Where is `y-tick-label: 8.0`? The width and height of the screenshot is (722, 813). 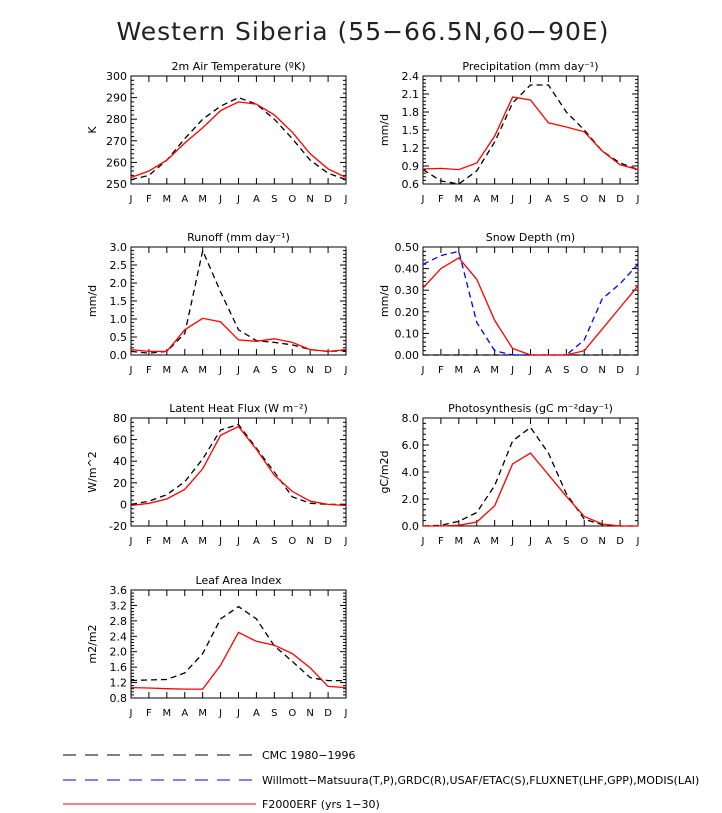 y-tick-label: 8.0 is located at coordinates (411, 418).